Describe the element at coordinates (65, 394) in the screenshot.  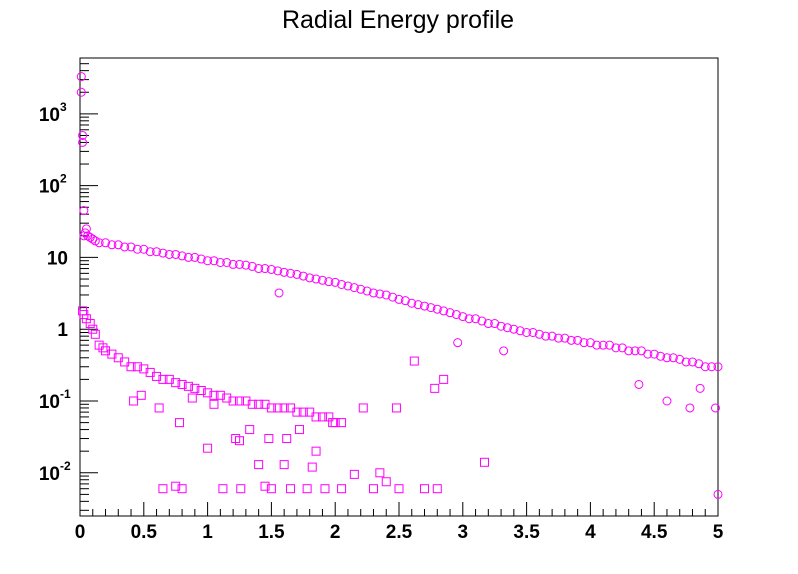
I see `y-tick-exponent: -1` at that location.